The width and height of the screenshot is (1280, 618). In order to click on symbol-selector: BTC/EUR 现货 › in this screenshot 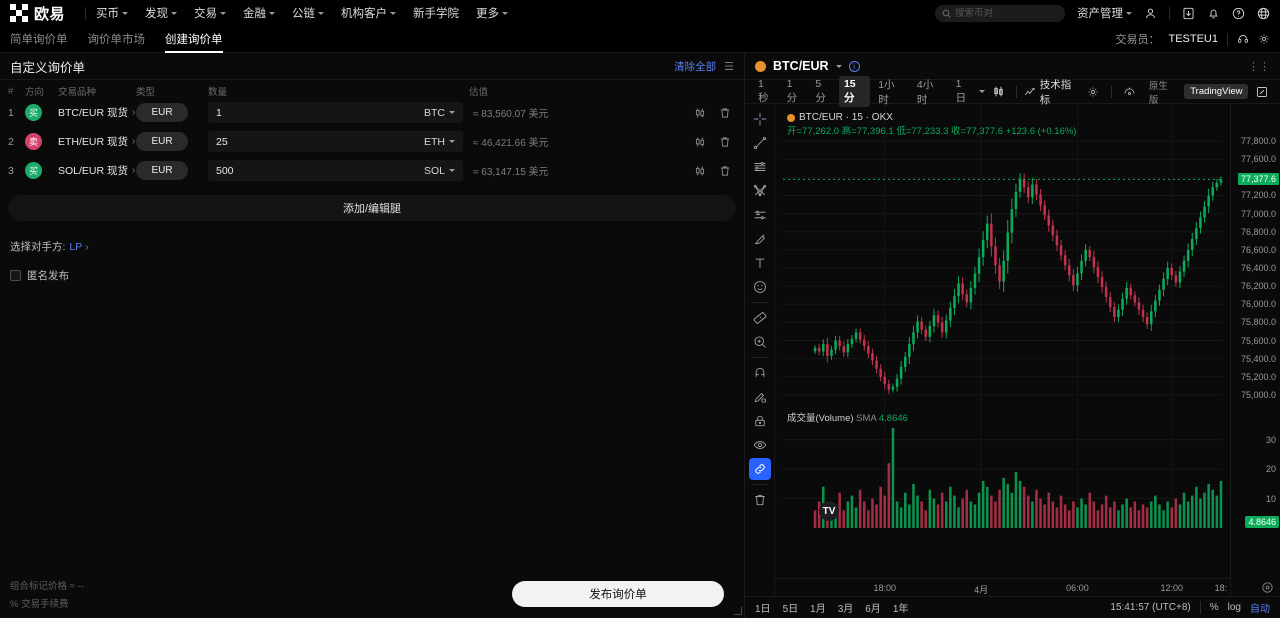, I will do `click(97, 112)`.